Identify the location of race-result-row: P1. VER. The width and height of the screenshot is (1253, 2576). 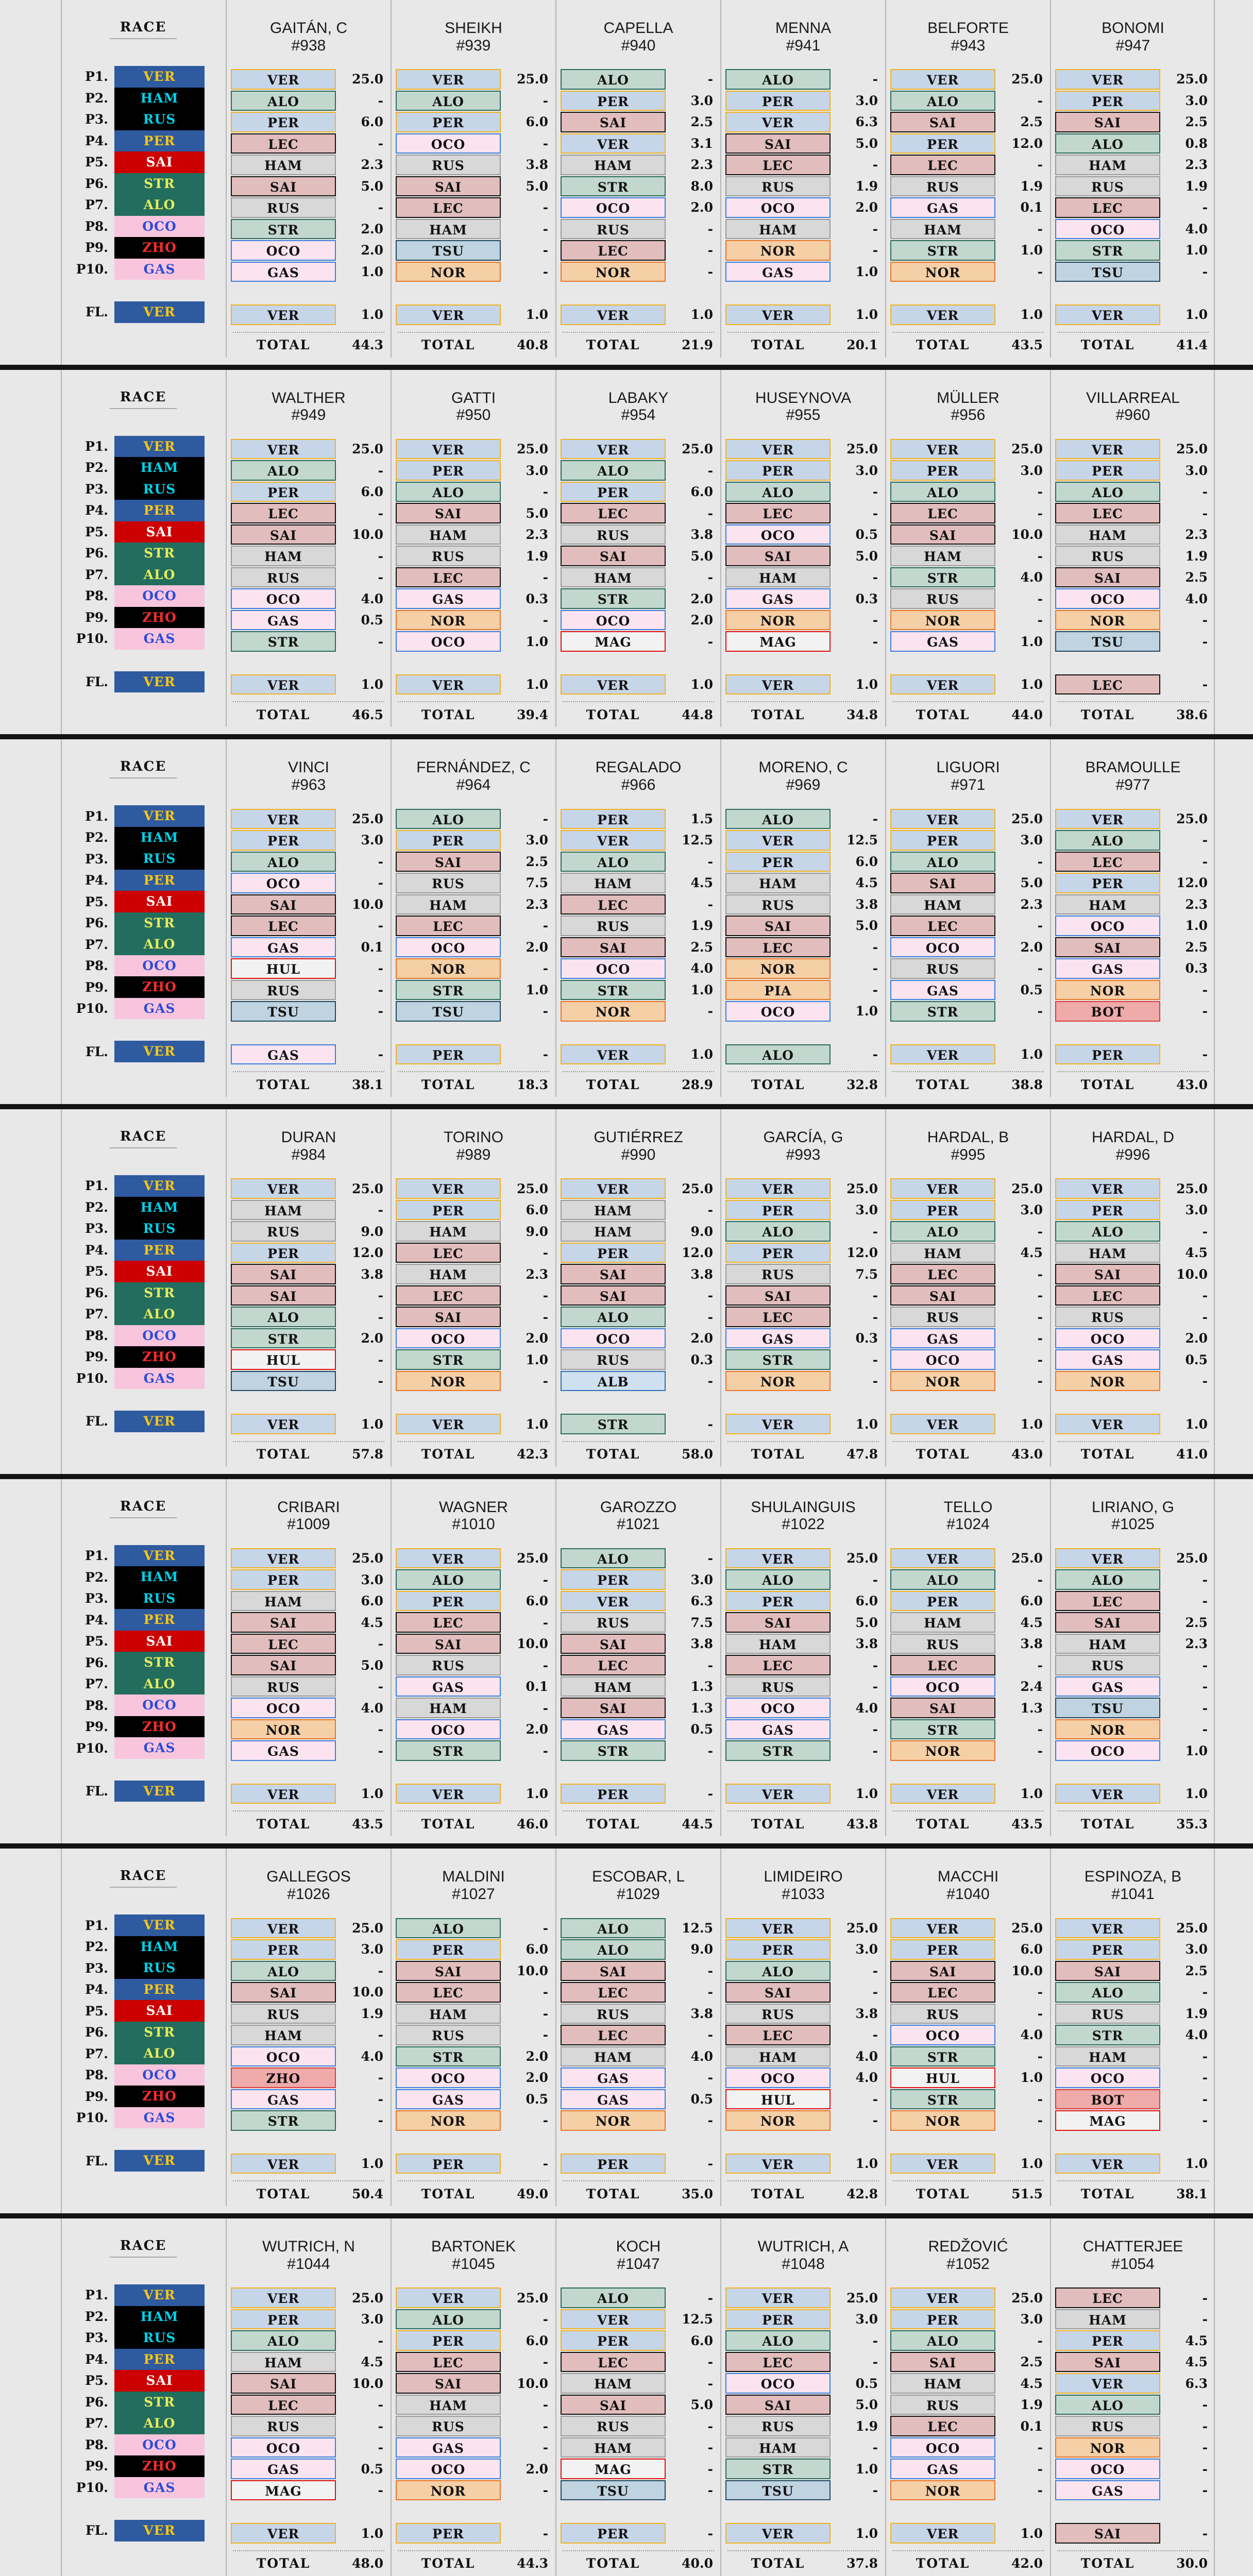
(143, 1186).